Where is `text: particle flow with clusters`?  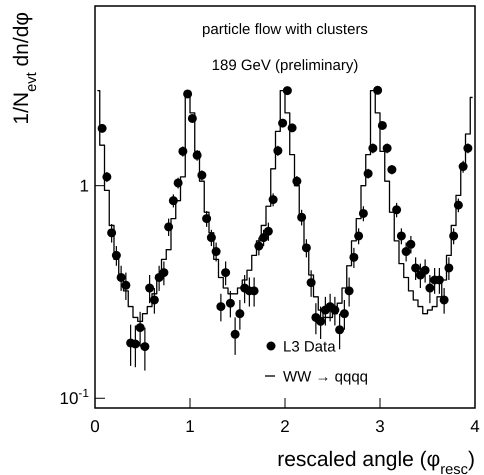 text: particle flow with clusters is located at coordinates (285, 29).